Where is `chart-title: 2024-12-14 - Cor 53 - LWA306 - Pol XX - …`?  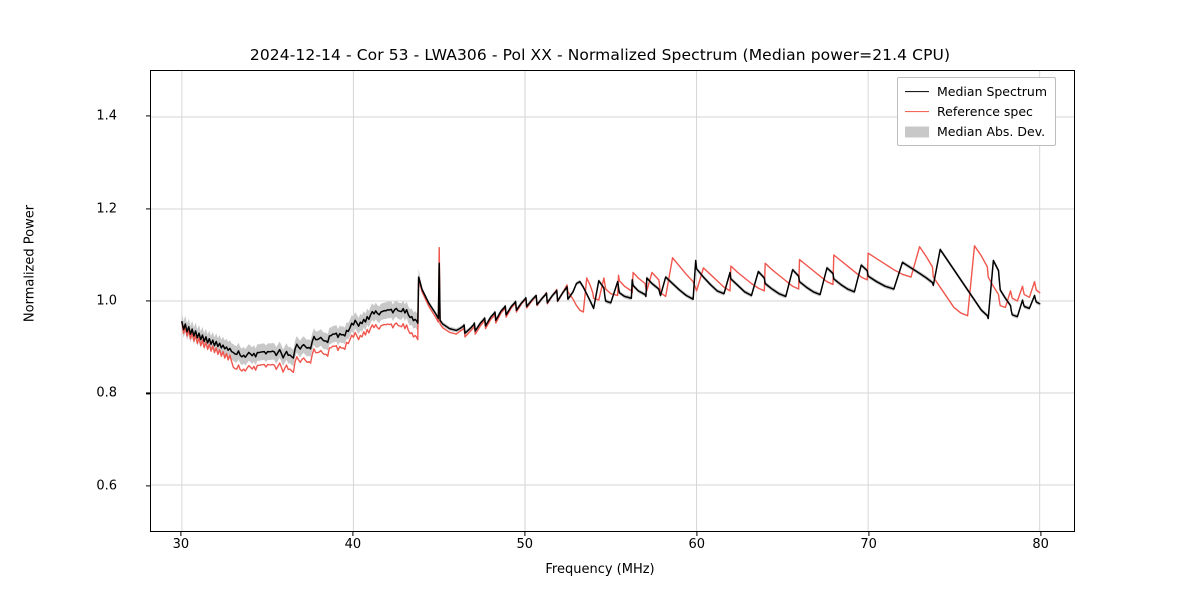
chart-title: 2024-12-14 - Cor 53 - LWA306 - Pol XX - … is located at coordinates (600, 55).